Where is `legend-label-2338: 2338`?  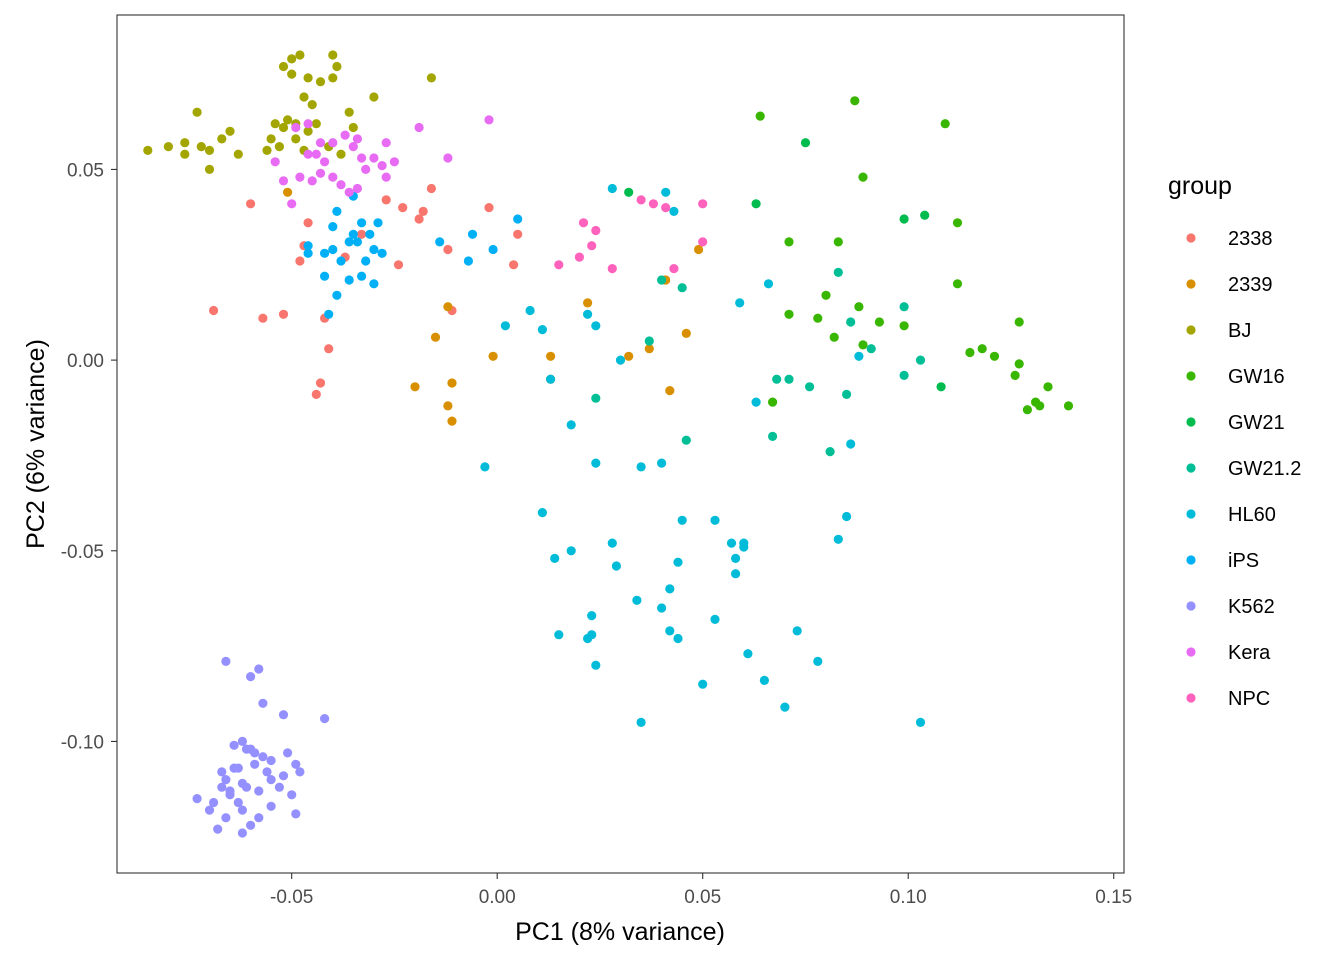 legend-label-2338: 2338 is located at coordinates (1250, 239).